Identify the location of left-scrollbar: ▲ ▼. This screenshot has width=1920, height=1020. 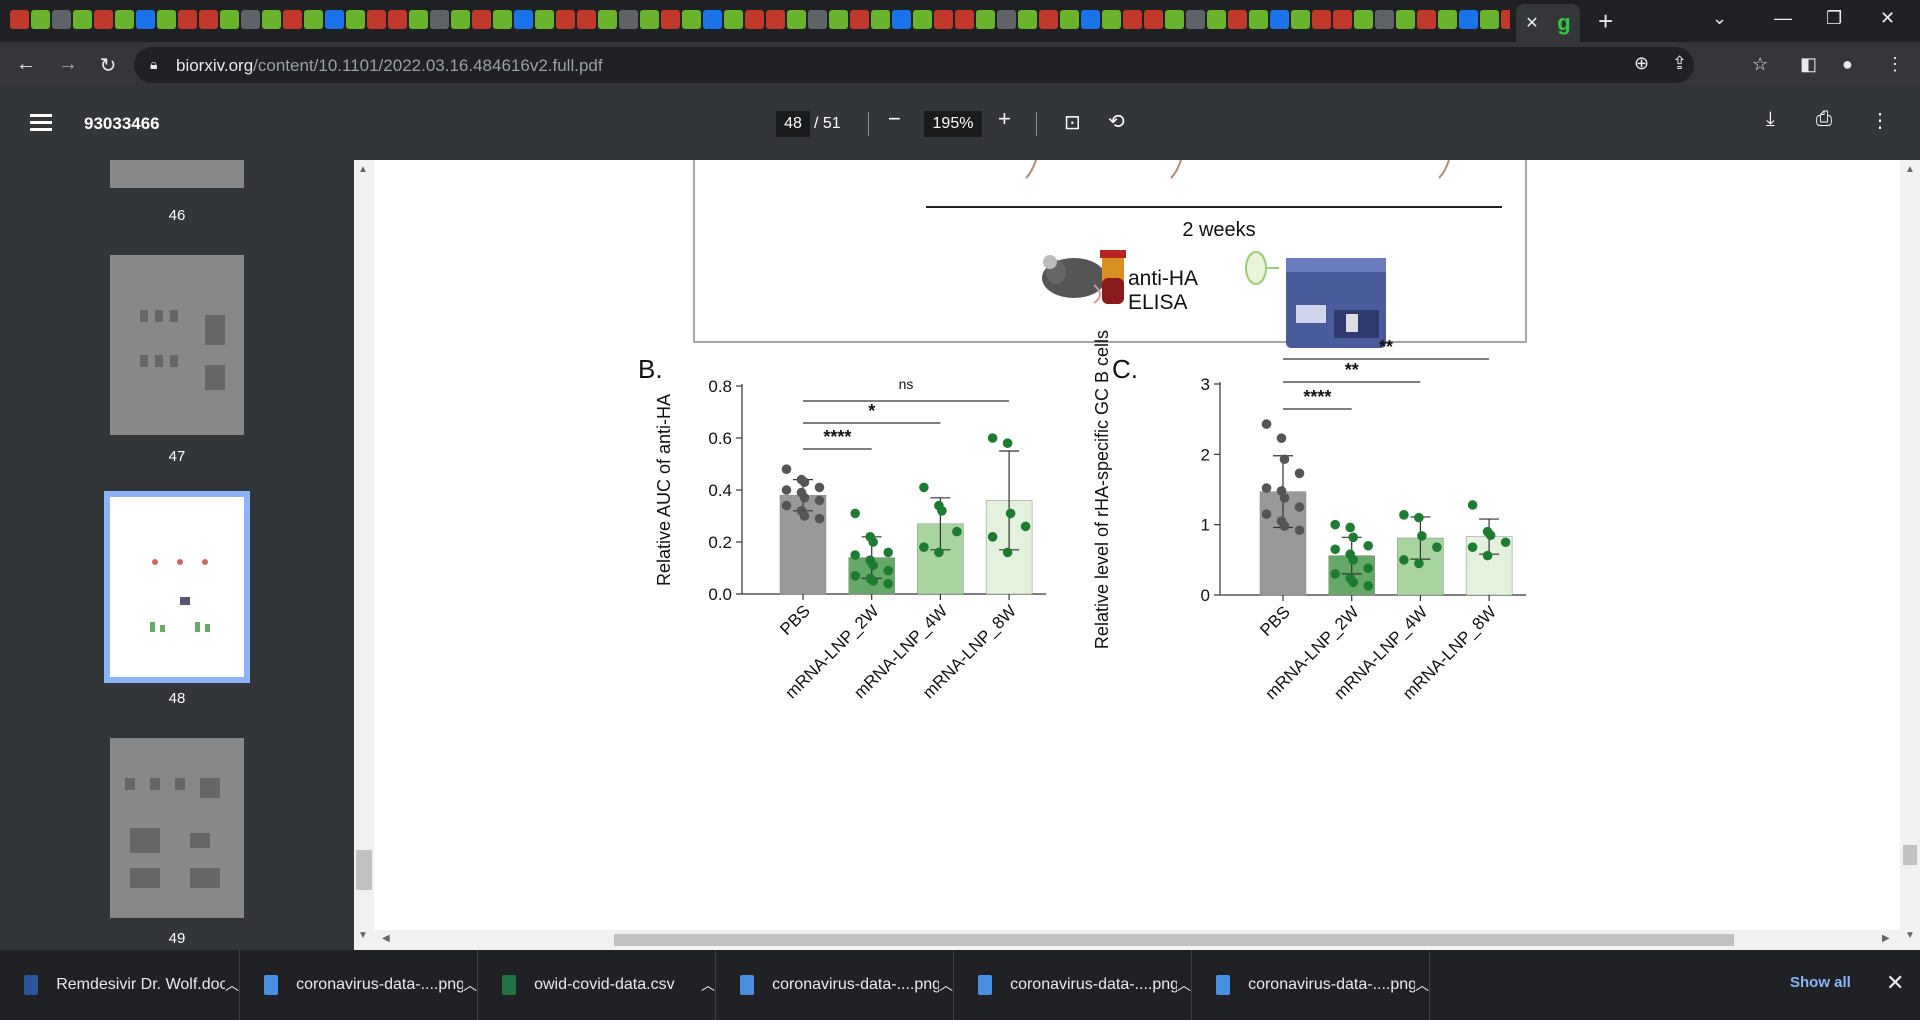
(364, 555).